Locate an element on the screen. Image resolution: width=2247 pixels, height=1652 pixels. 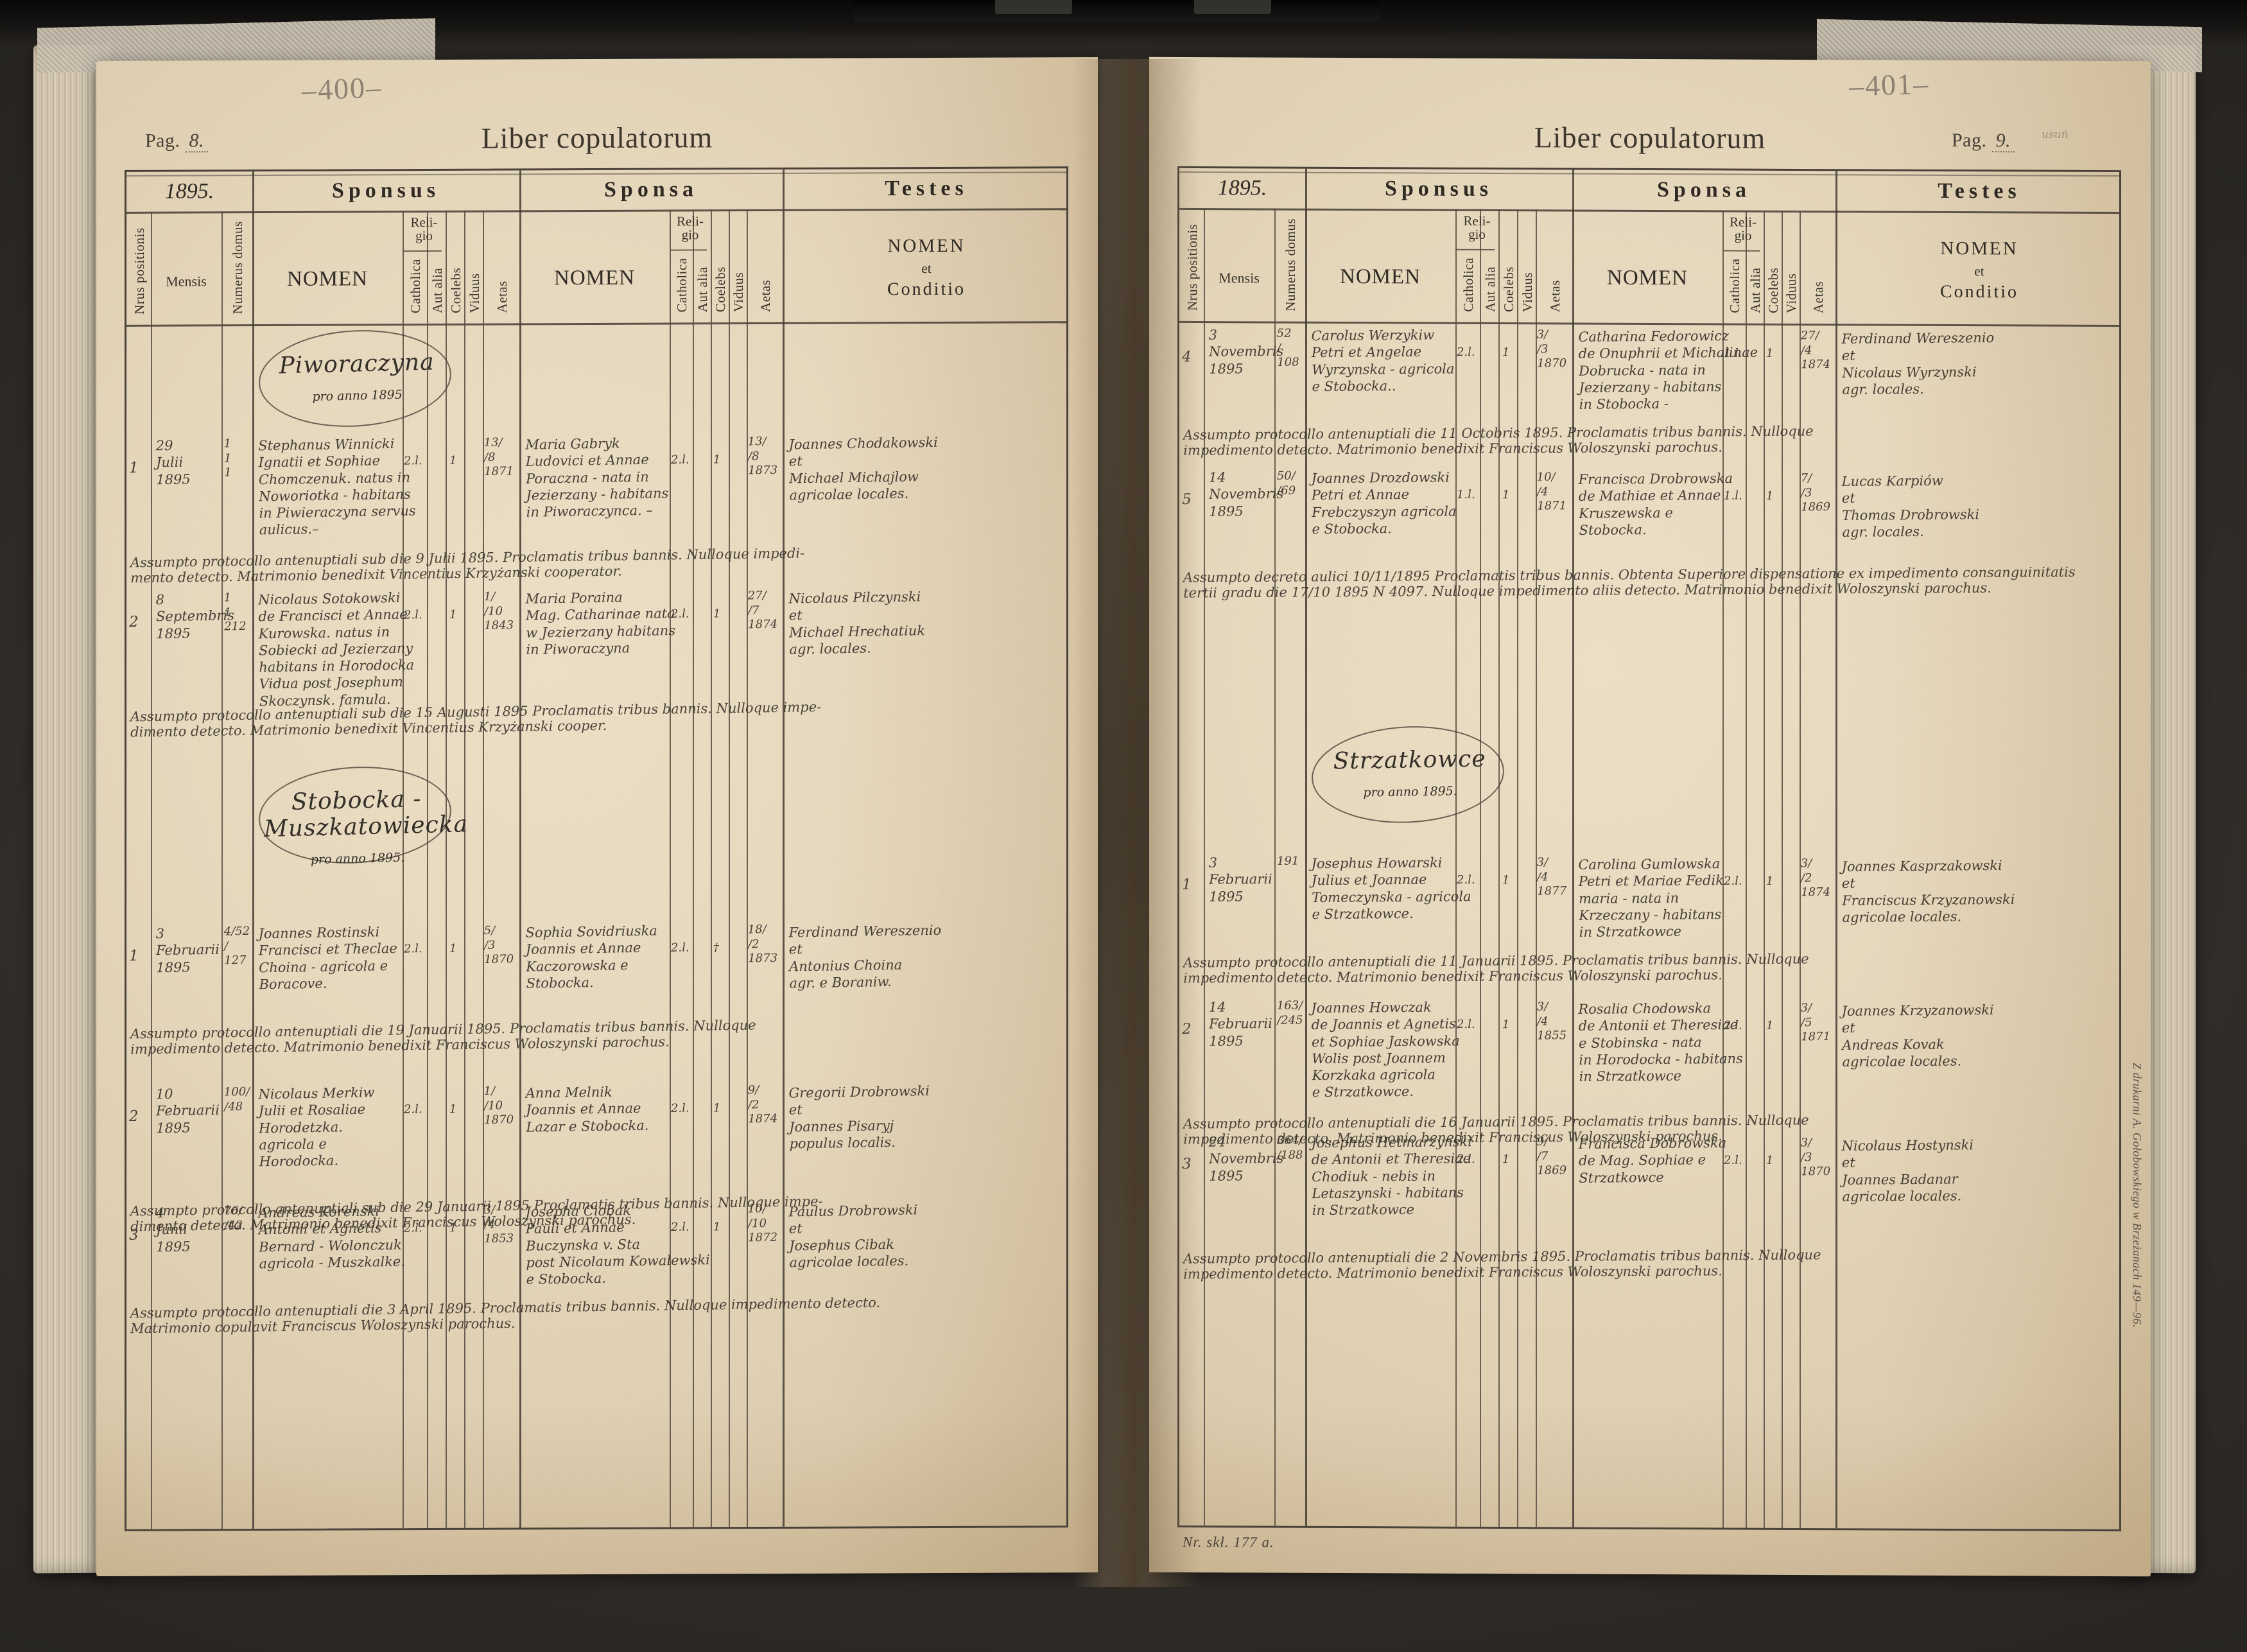
entry-position-number: 3 is located at coordinates (133, 1235).